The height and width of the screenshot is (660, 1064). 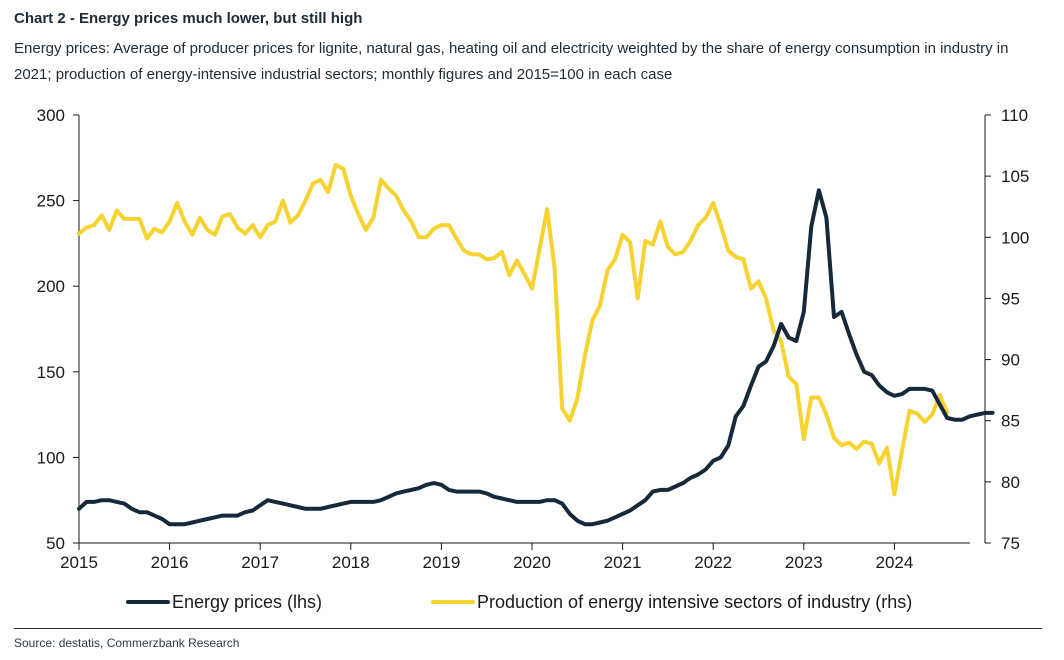 What do you see at coordinates (351, 562) in the screenshot?
I see `x-tick-label: 2018` at bounding box center [351, 562].